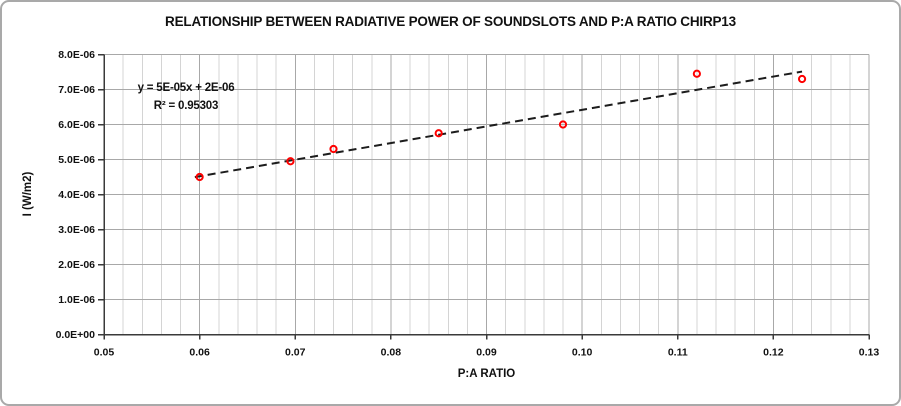 The width and height of the screenshot is (901, 406). I want to click on x-tick-label: 0.09, so click(486, 353).